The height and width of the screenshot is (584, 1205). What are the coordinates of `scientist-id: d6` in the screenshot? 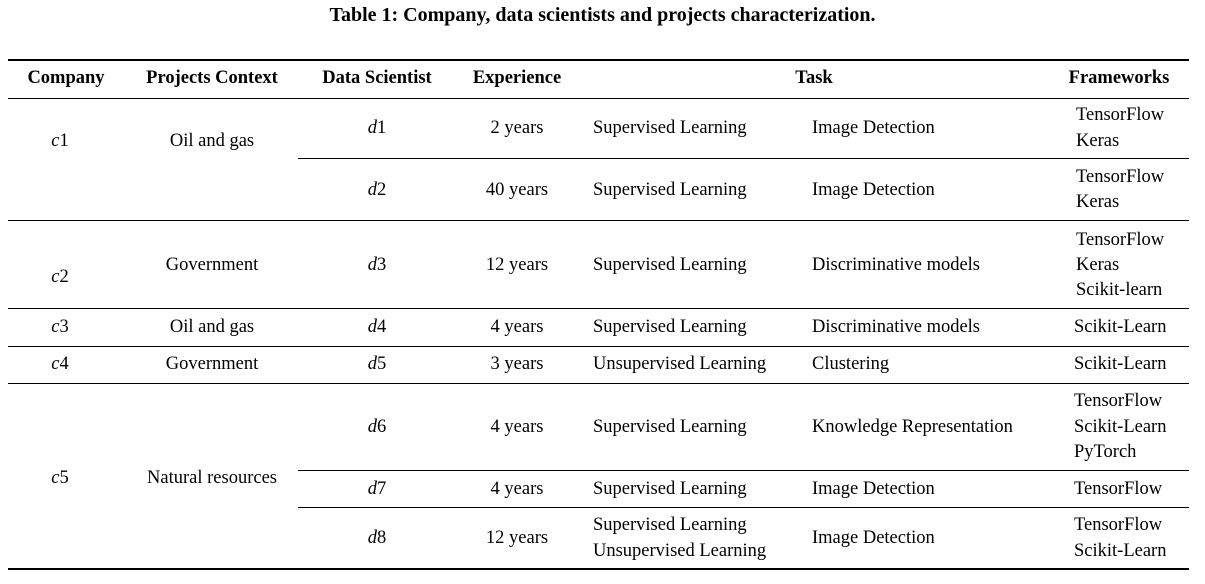 It's located at (377, 427).